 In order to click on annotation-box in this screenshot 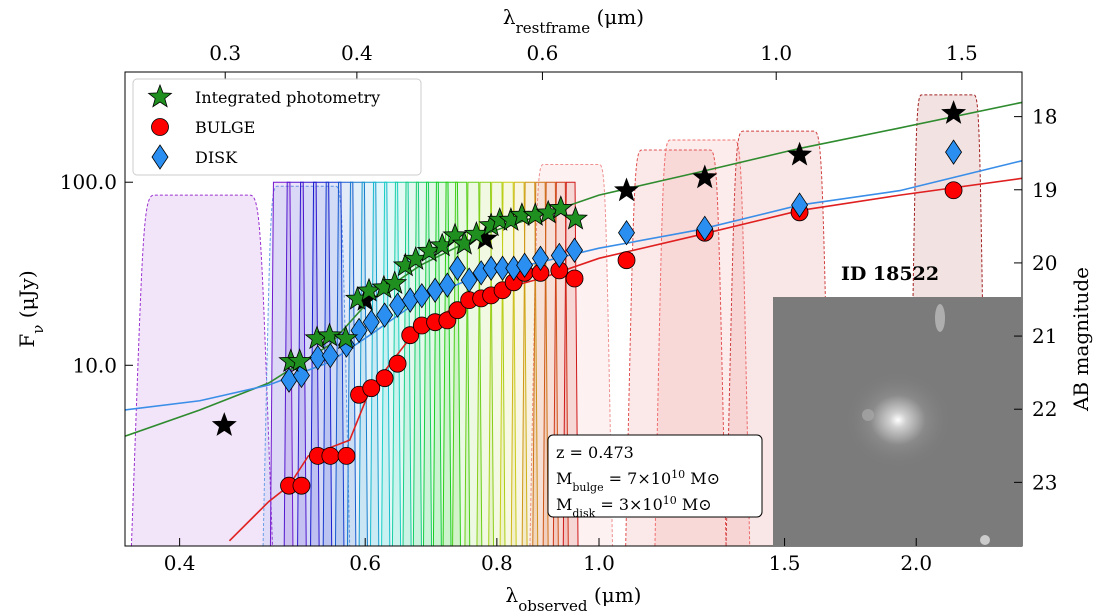, I will do `click(655, 476)`.